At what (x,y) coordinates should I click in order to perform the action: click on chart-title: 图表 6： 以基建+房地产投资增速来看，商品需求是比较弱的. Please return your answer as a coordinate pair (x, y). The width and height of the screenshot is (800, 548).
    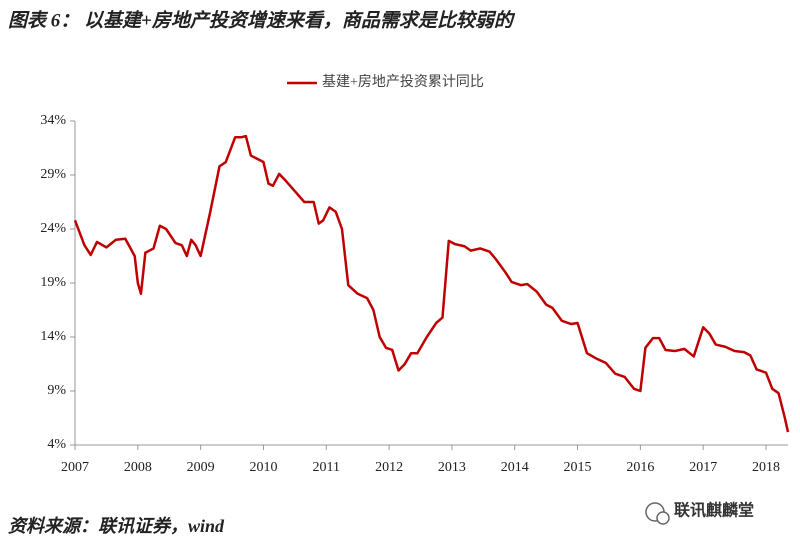
    Looking at the image, I should click on (262, 20).